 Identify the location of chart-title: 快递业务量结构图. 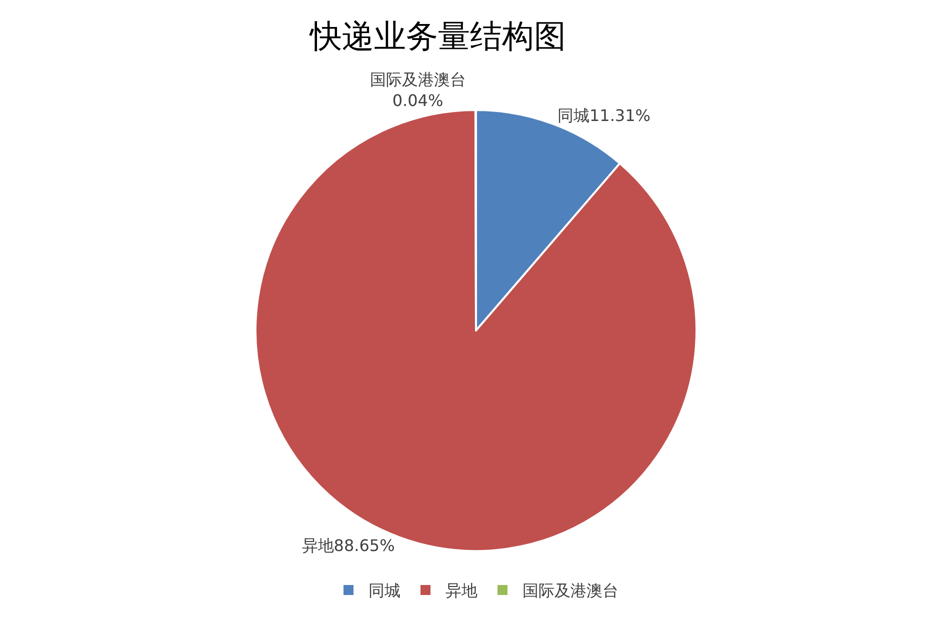
(437, 36).